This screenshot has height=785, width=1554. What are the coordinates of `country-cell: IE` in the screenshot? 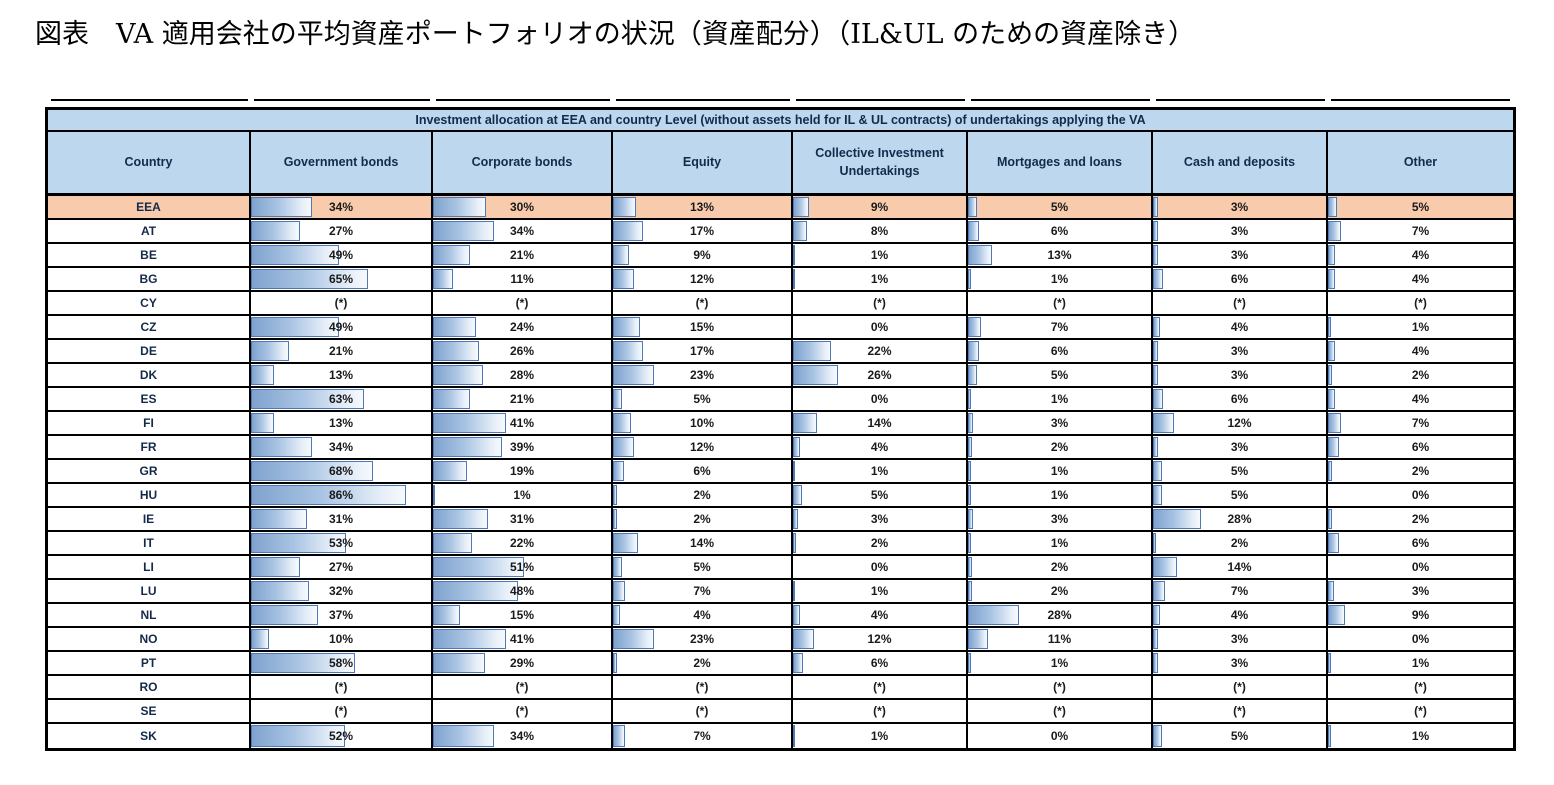 It's located at (149, 519).